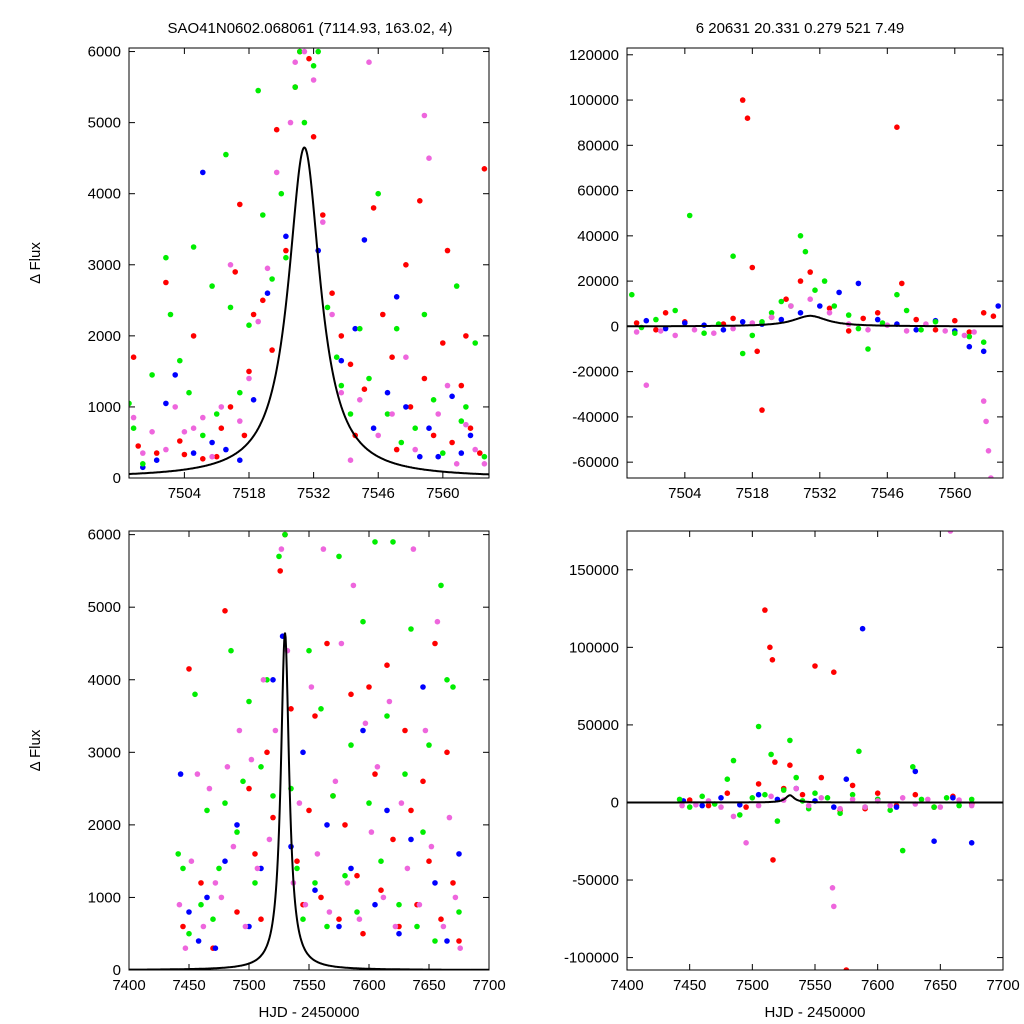 This screenshot has width=1024, height=1024. Describe the element at coordinates (319, 741) in the screenshot. I see `points-layer` at that location.